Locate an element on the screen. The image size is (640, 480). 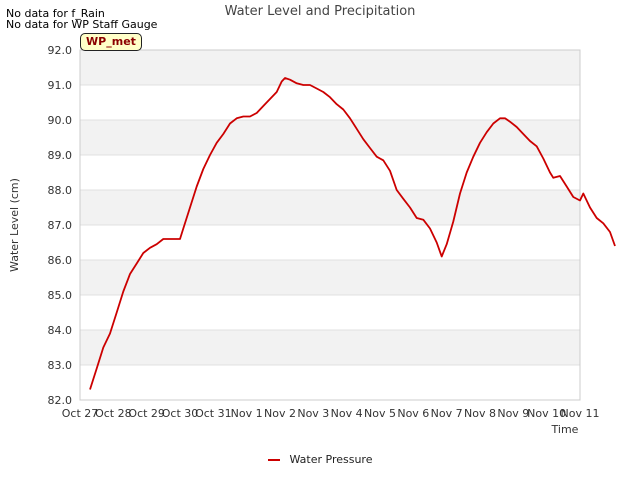
chart-title: Water Level and Precipitation is located at coordinates (320, 11).